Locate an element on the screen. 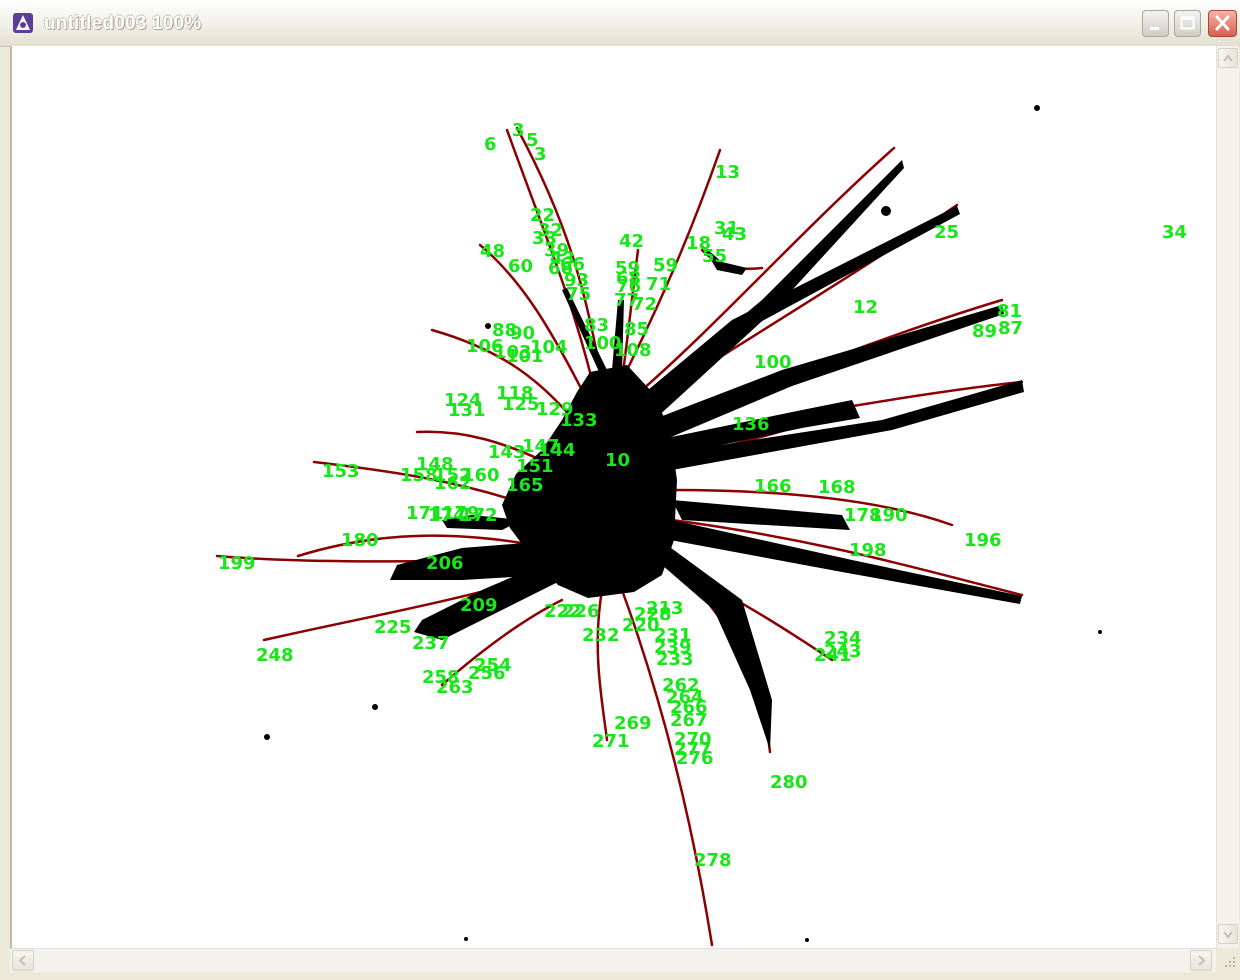  object-label: 60 is located at coordinates (520, 266).